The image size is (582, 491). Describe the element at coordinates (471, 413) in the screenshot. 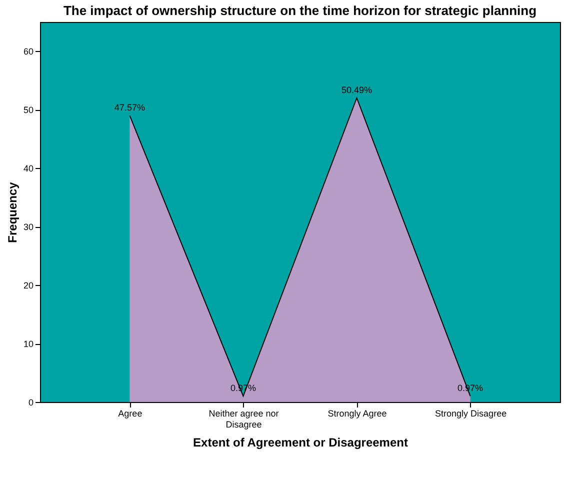

I see `x-tick-label: Strongly Disagree` at that location.